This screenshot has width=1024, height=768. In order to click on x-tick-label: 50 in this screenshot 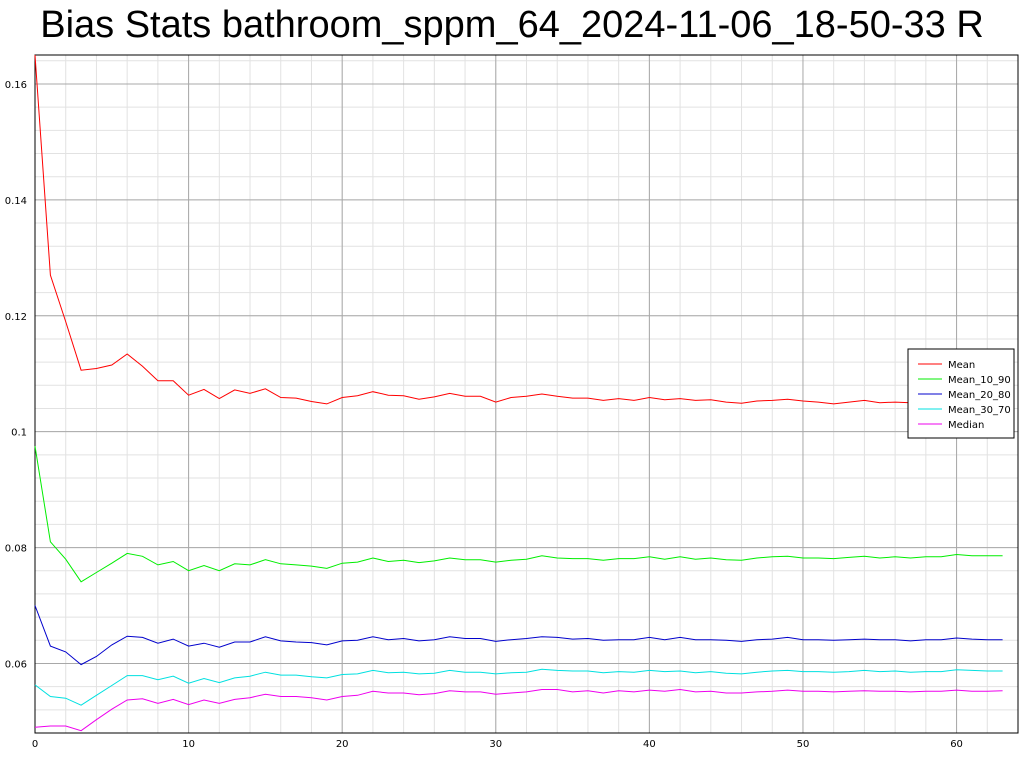, I will do `click(803, 744)`.